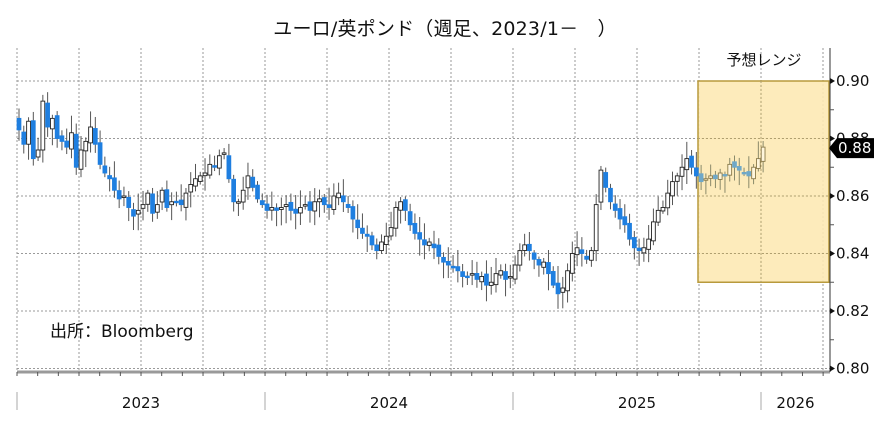 The width and height of the screenshot is (890, 440). Describe the element at coordinates (849, 225) in the screenshot. I see `y-axis-ticks: 0.80 0.82 0.84 0.86 0.88 0.90` at that location.